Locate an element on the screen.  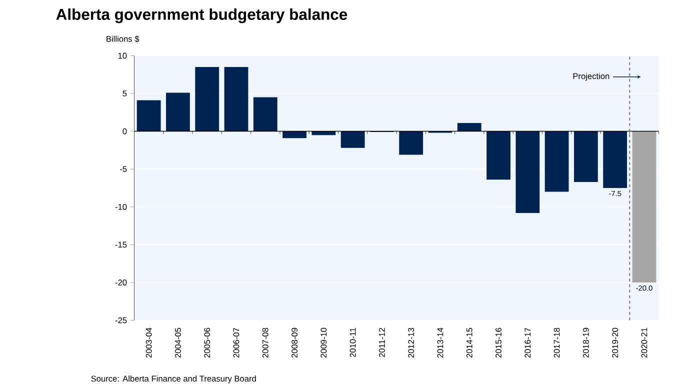
x-tick-label: 2004-05 is located at coordinates (178, 343).